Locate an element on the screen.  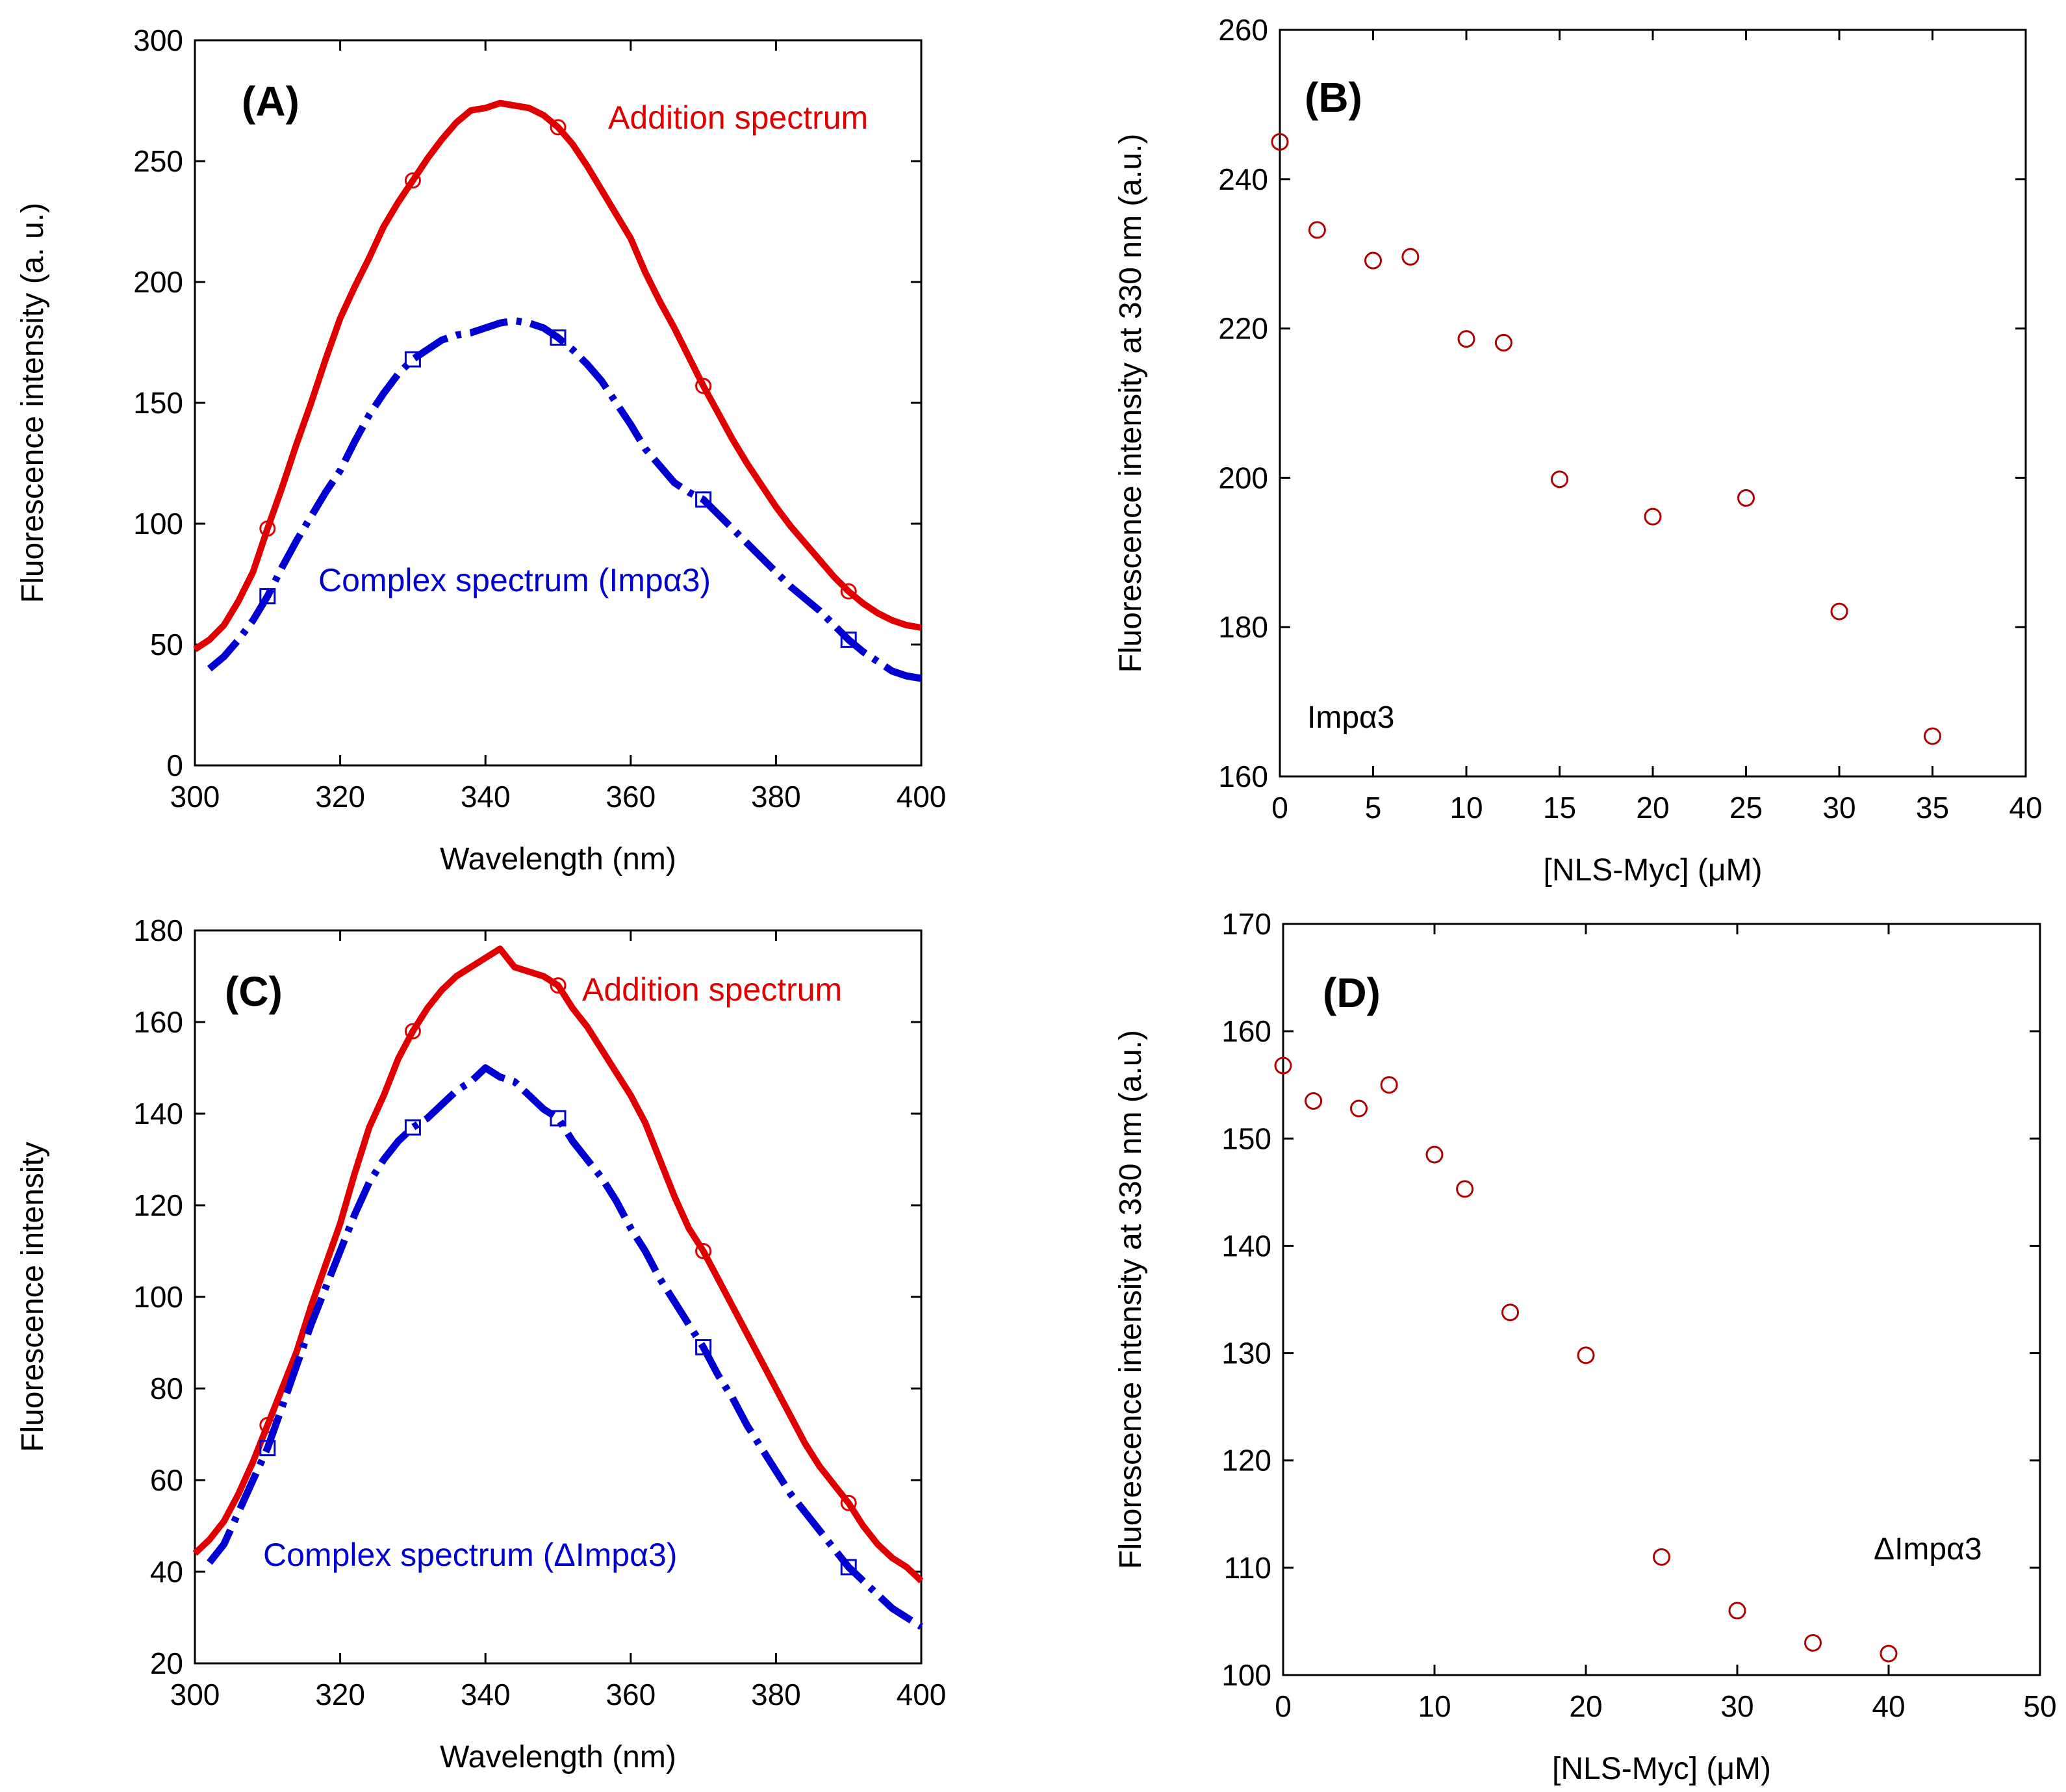
panel-b-y-tick-label: 260 is located at coordinates (1243, 30).